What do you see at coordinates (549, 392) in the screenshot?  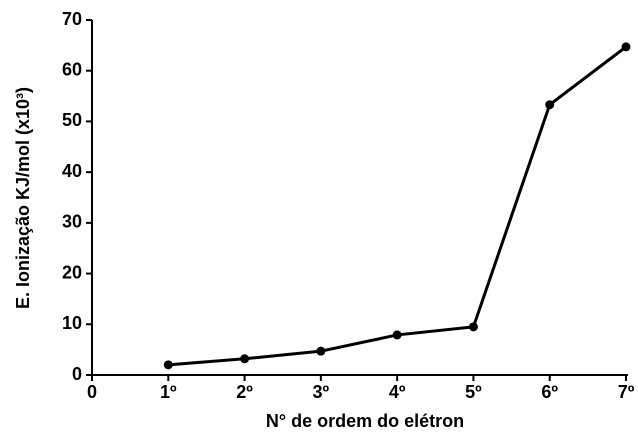 I see `x-tick-label: 6º` at bounding box center [549, 392].